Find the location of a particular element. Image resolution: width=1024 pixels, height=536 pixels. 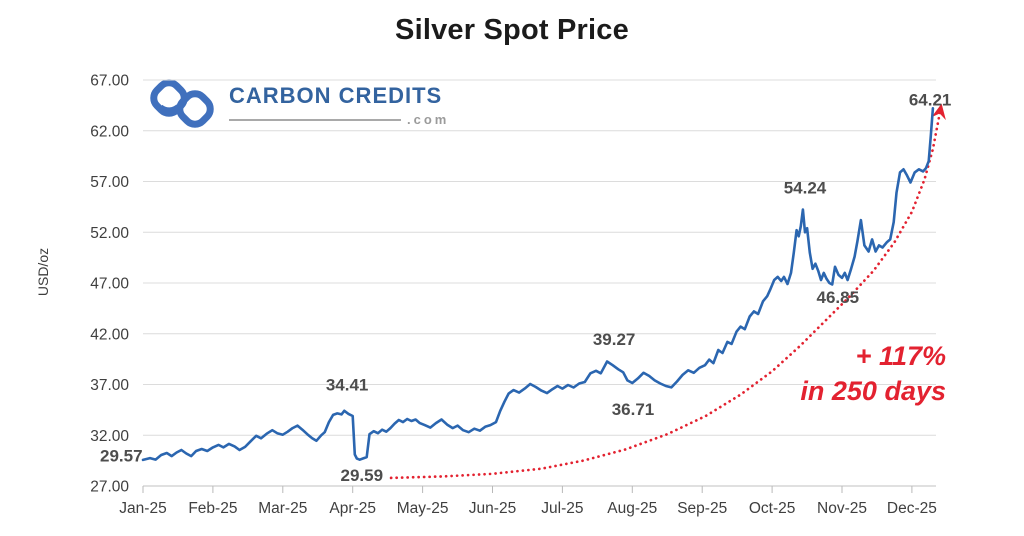

gain-duration-label: in 250 days is located at coordinates (873, 391).